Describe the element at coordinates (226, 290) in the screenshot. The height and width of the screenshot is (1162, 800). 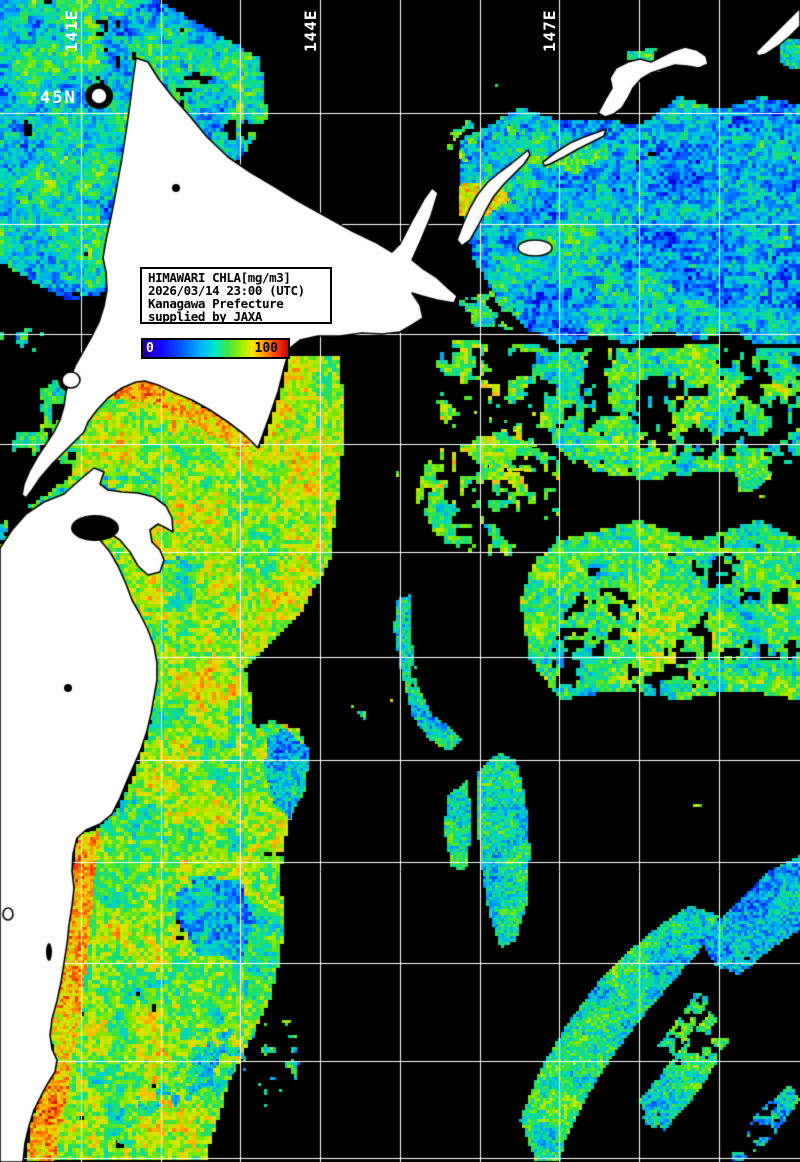
I see `info-line-datetime: 2026/03/14 23:00 (UTC)` at that location.